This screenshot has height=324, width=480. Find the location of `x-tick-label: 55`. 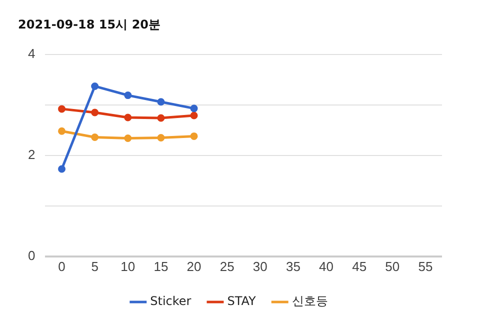

x-tick-label: 55 is located at coordinates (425, 266).